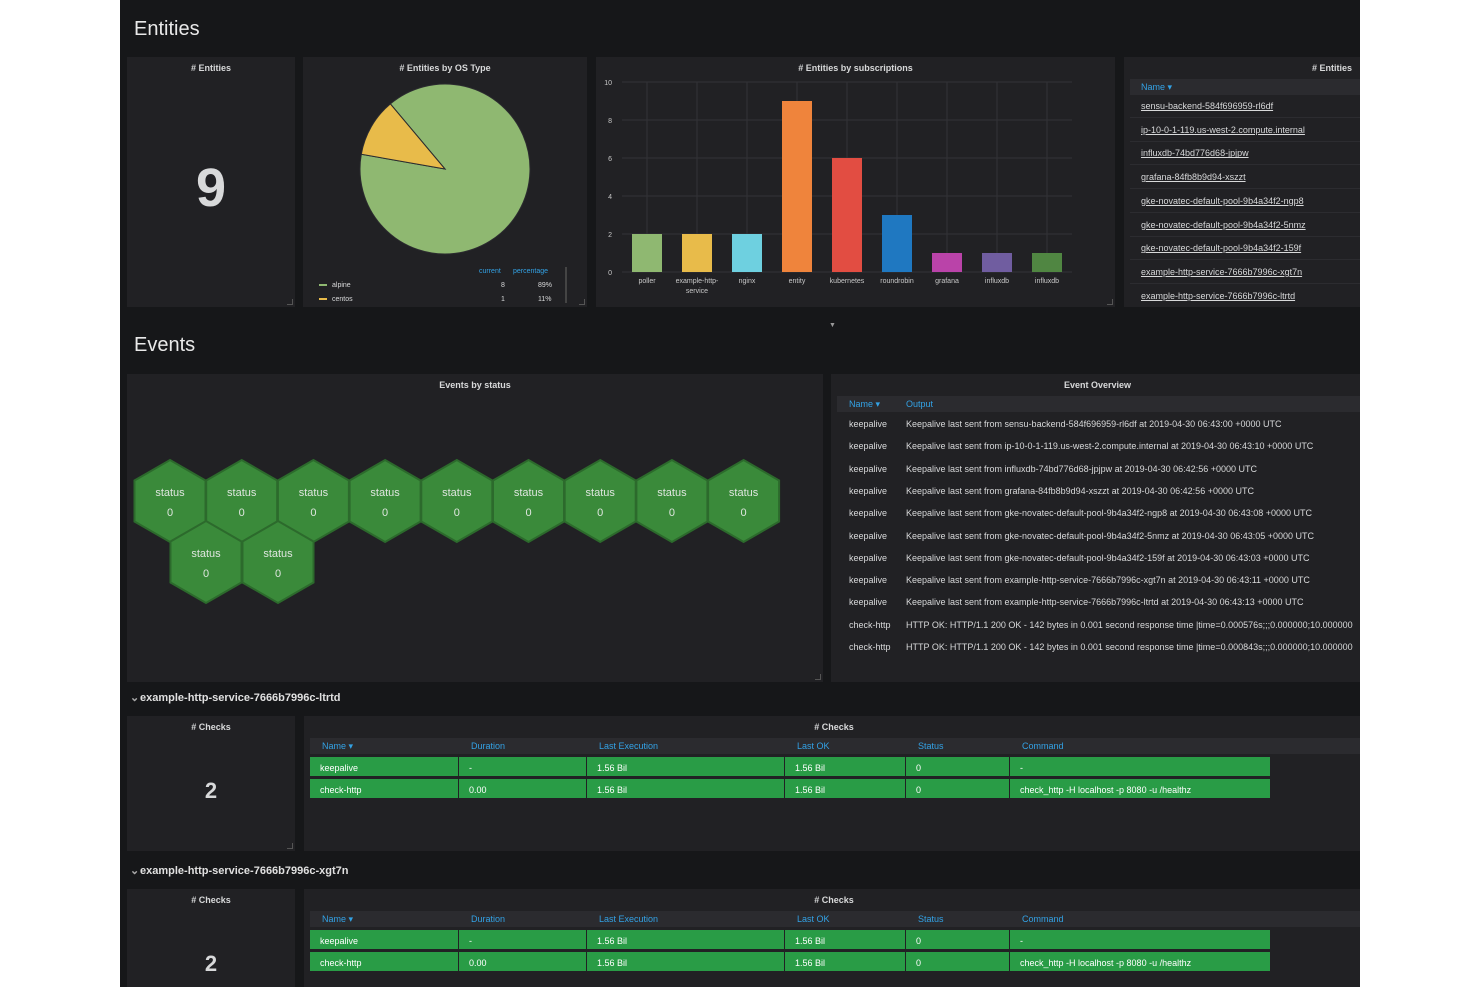 This screenshot has height=987, width=1480. Describe the element at coordinates (855, 68) in the screenshot. I see `panel-title: # Entities by subscriptions` at that location.